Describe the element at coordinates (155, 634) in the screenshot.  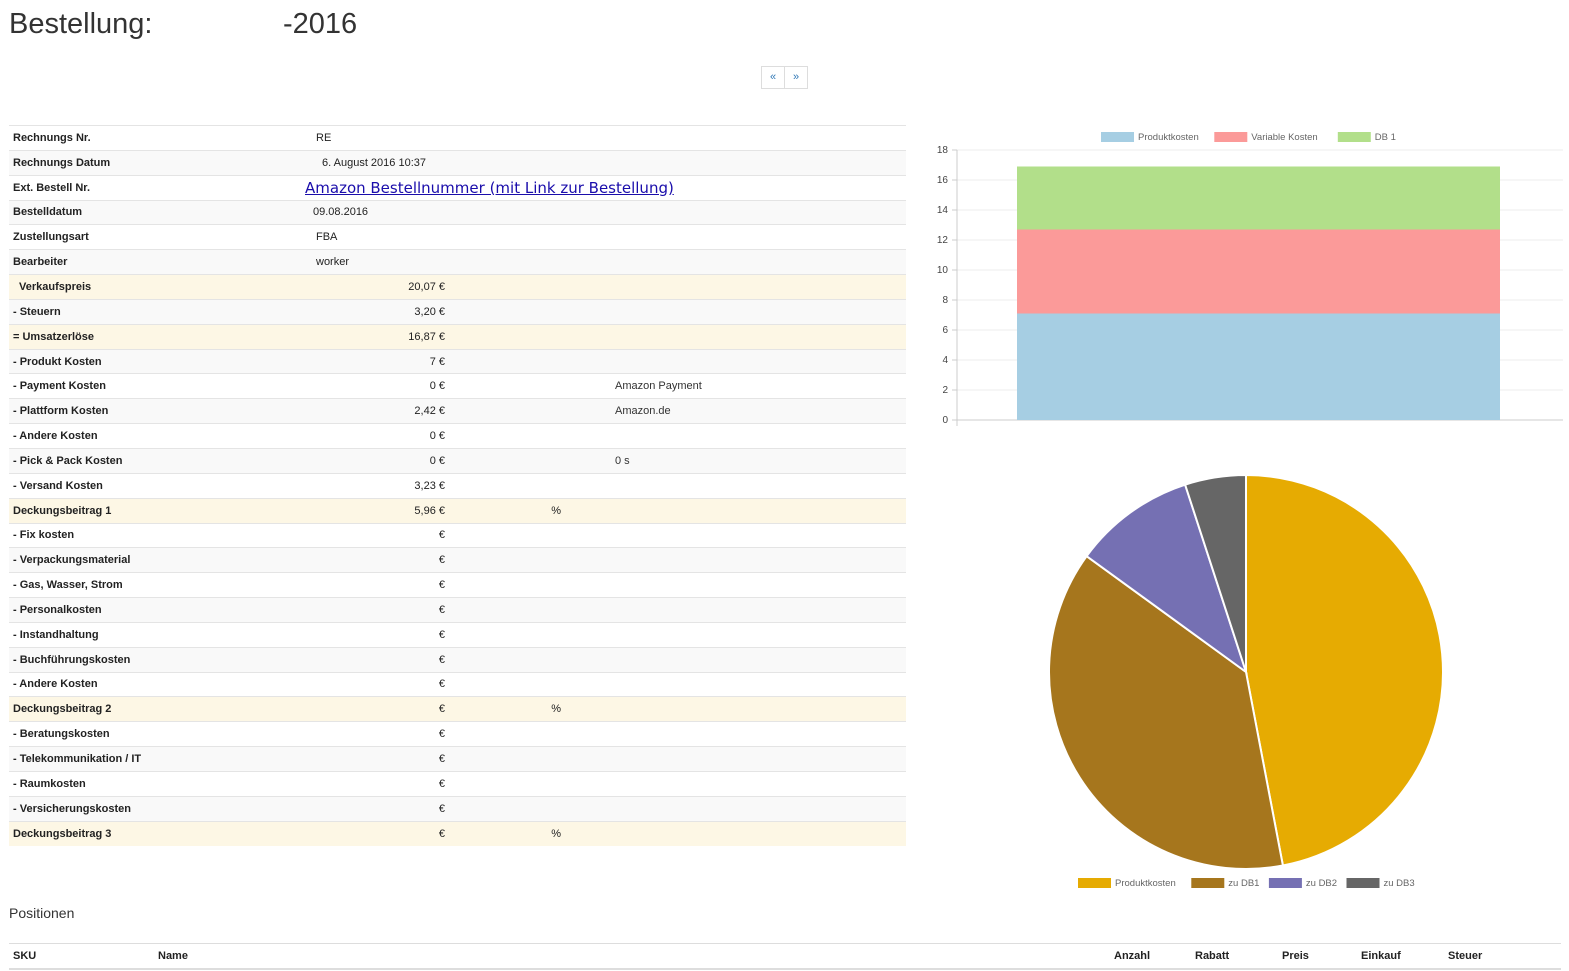
I see `cost-label: - Instandhaltung` at that location.